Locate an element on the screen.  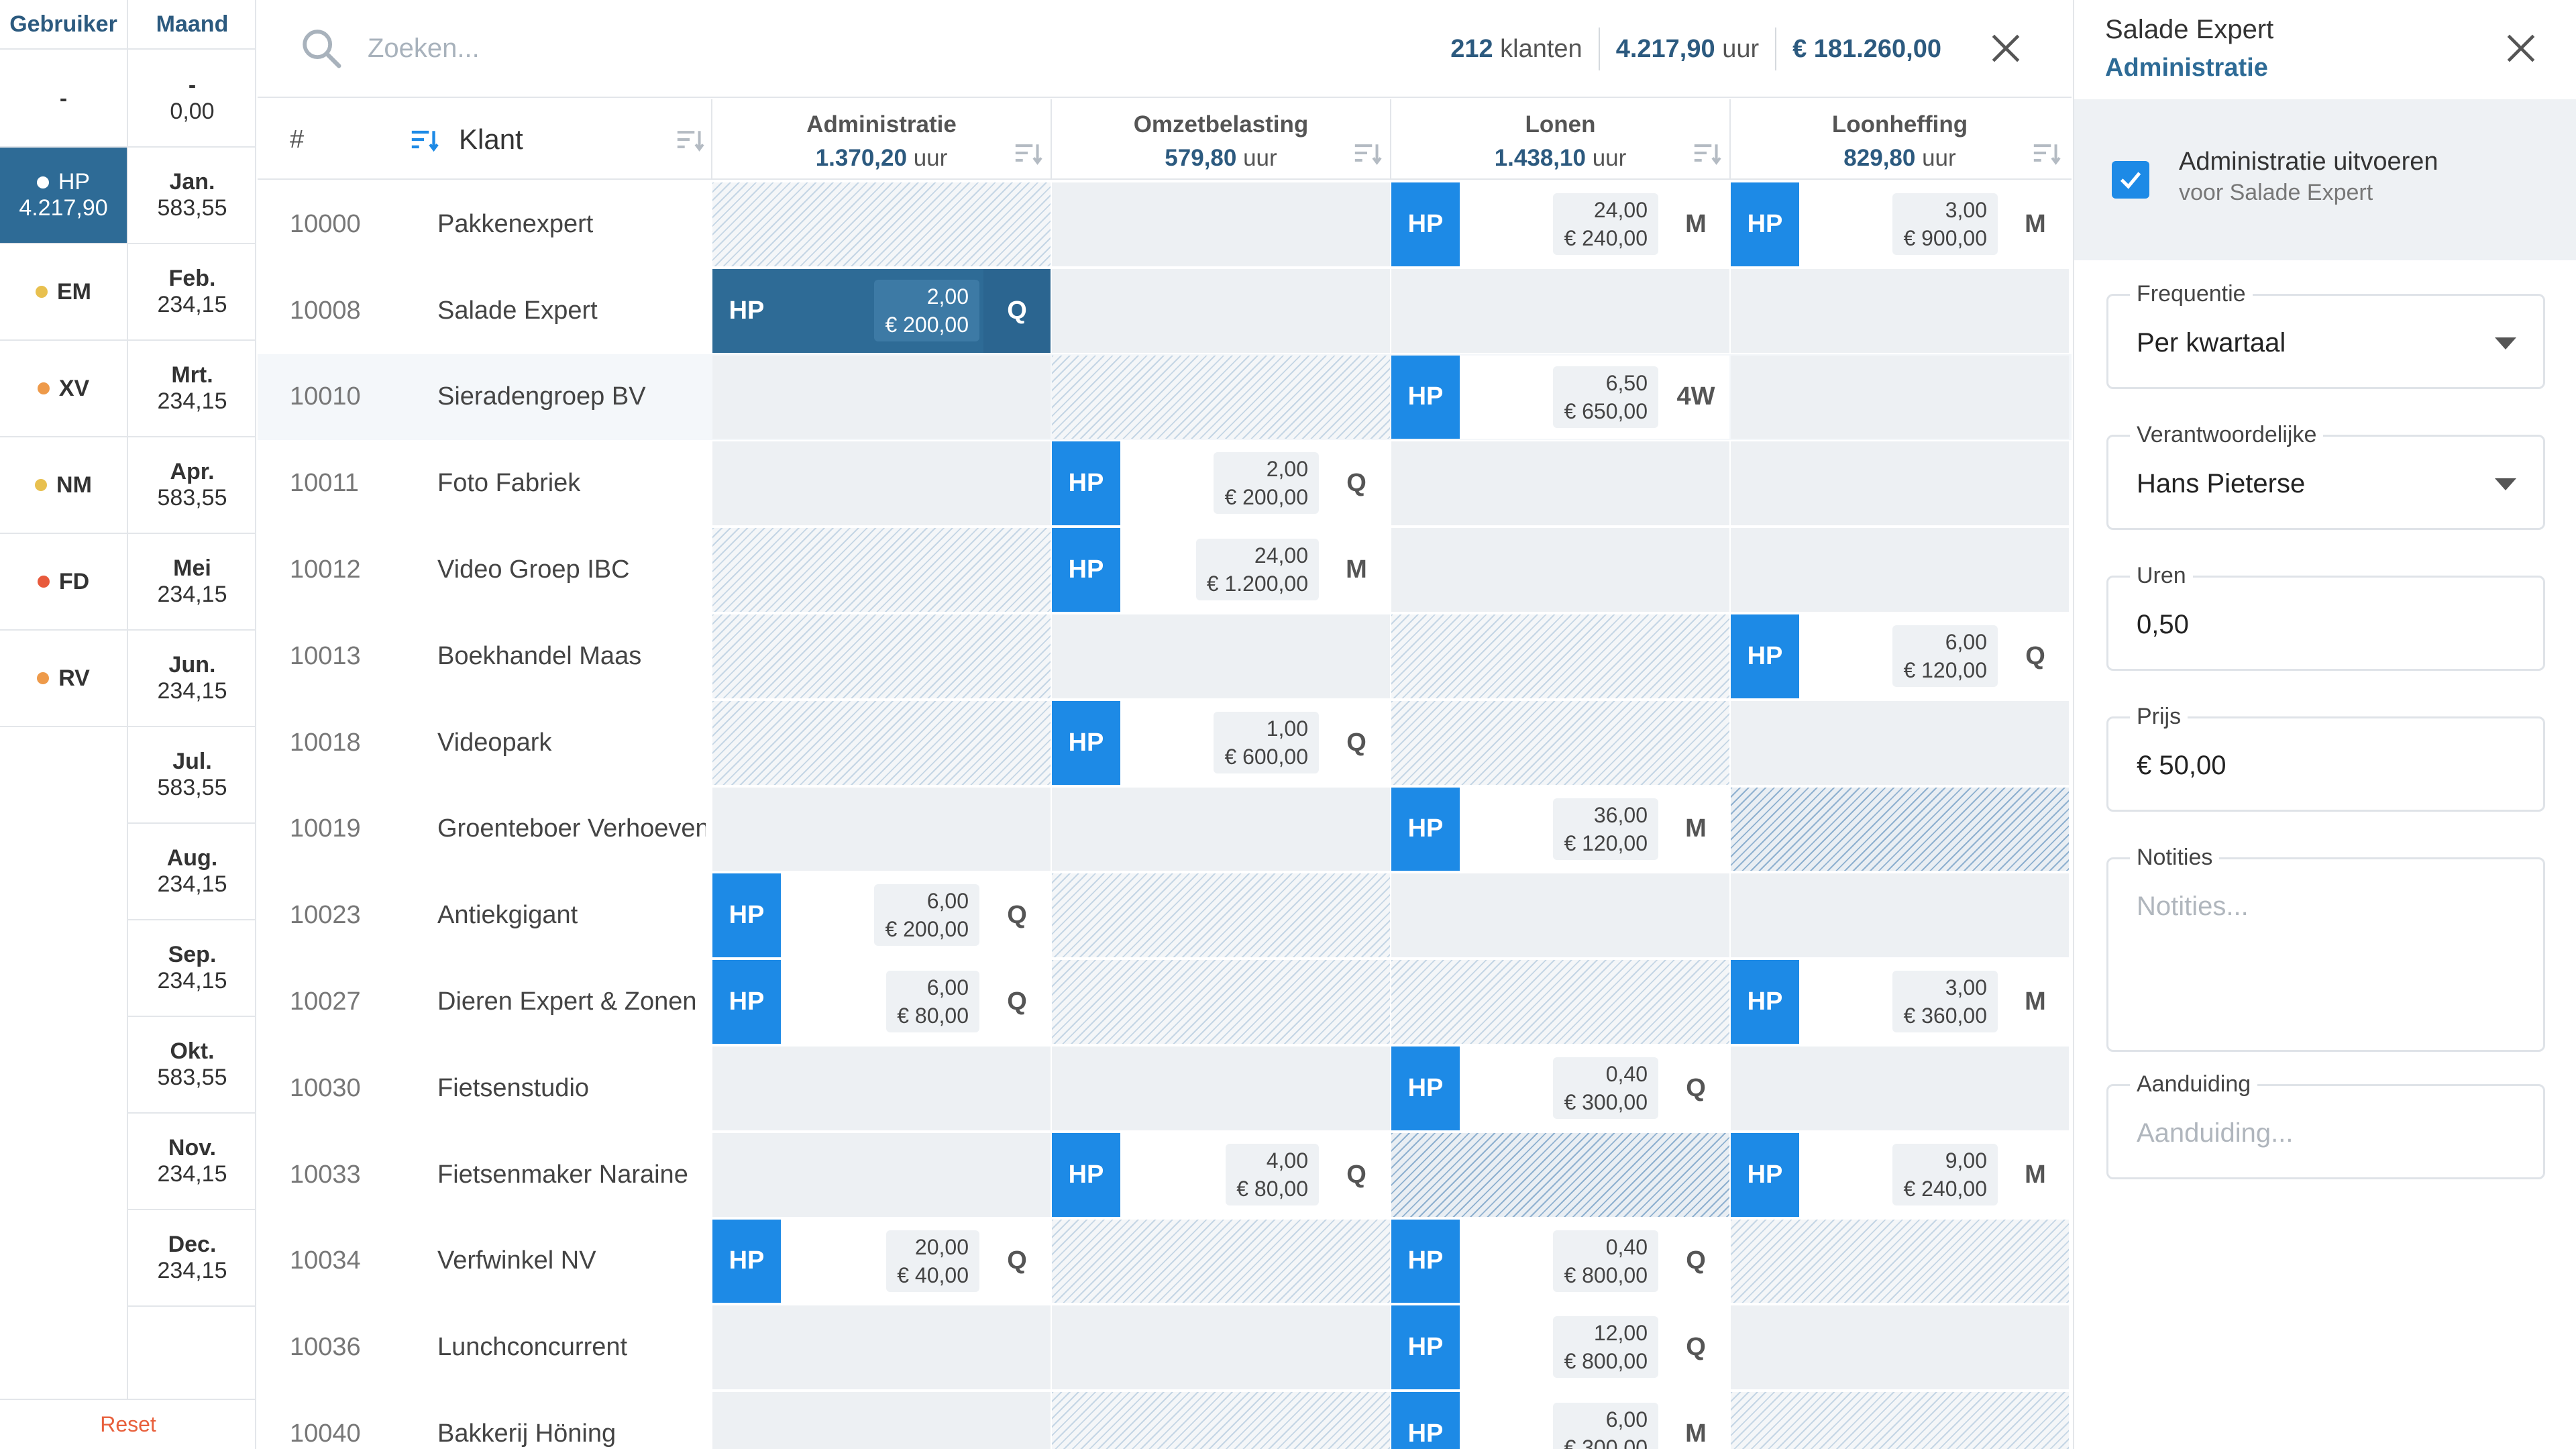
table-row: 10023 Antiekgigant HP 6,00 € 200,00 Q is located at coordinates (1165, 915).